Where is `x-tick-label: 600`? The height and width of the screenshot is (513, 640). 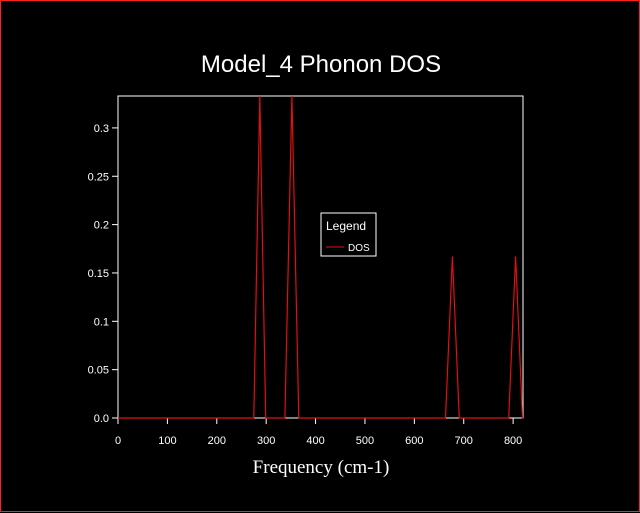
x-tick-label: 600 is located at coordinates (414, 441).